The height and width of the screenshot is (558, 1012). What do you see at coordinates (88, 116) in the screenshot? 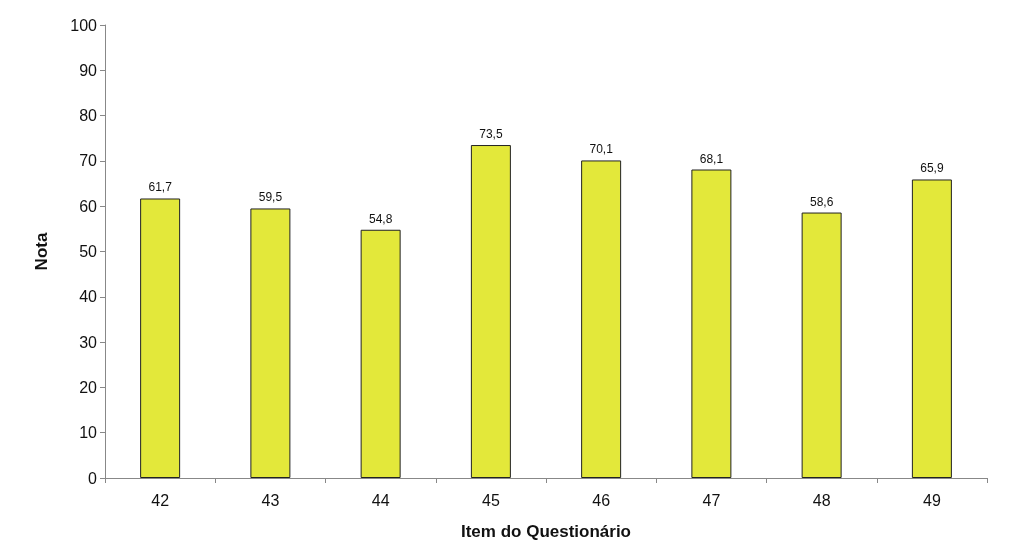
I see `y-tick-label: 80` at bounding box center [88, 116].